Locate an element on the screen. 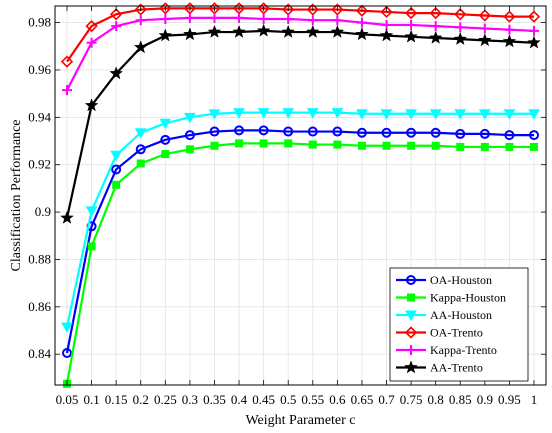 This screenshot has height=433, width=552. y-tick-label: 0.9 is located at coordinates (43, 211).